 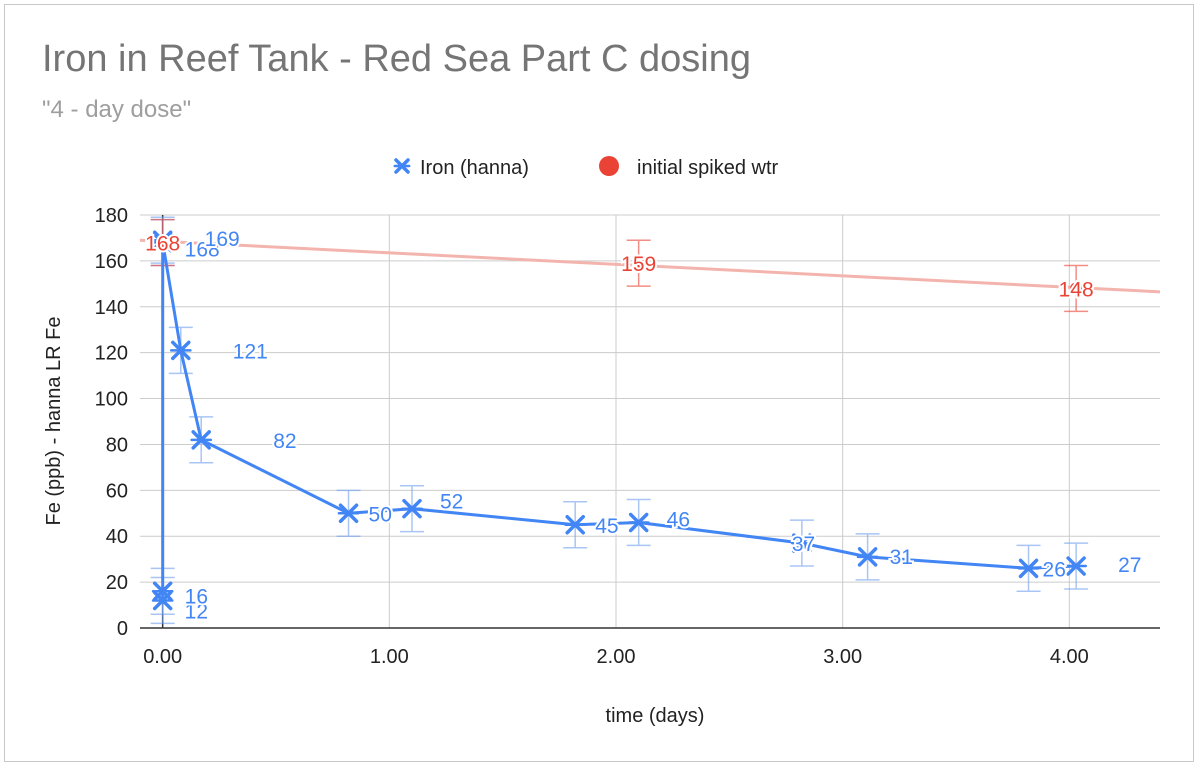 I want to click on legend-marker-spiked, so click(x=609, y=166).